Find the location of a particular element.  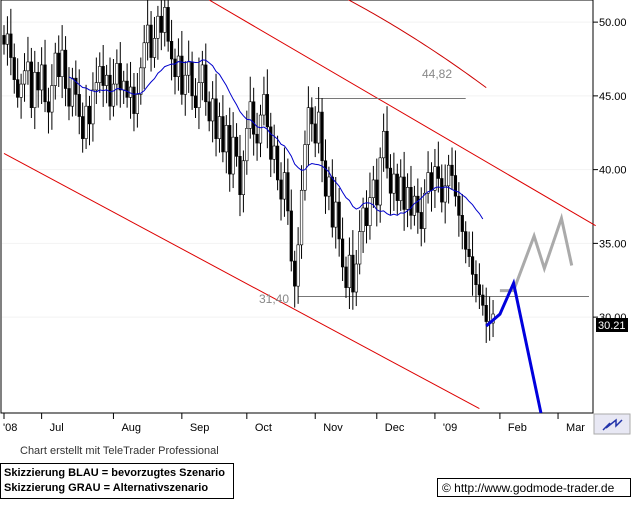

source-url: © http://www.godmode-trader.de is located at coordinates (534, 487).